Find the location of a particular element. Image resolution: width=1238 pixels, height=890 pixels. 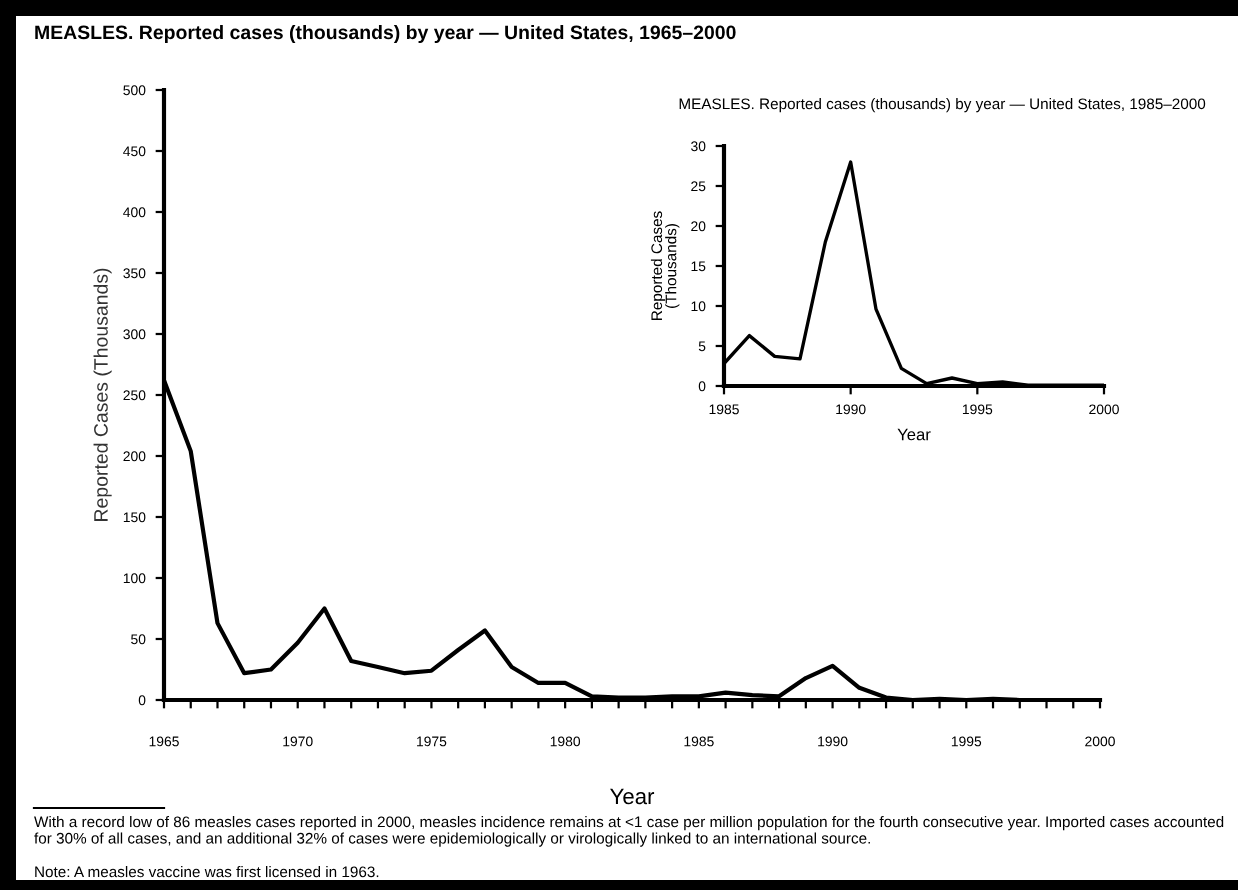

y-axis-title: Reported Cases (Thousands) is located at coordinates (102, 394).